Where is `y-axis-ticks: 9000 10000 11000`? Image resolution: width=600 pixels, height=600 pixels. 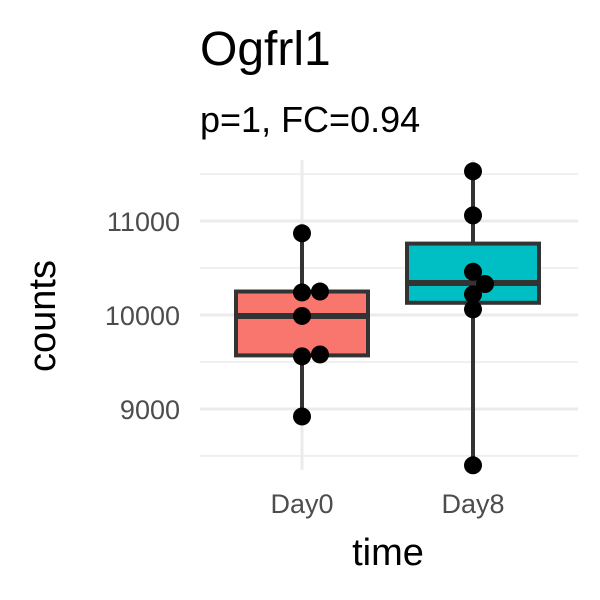 y-axis-ticks: 9000 10000 11000 is located at coordinates (142, 316).